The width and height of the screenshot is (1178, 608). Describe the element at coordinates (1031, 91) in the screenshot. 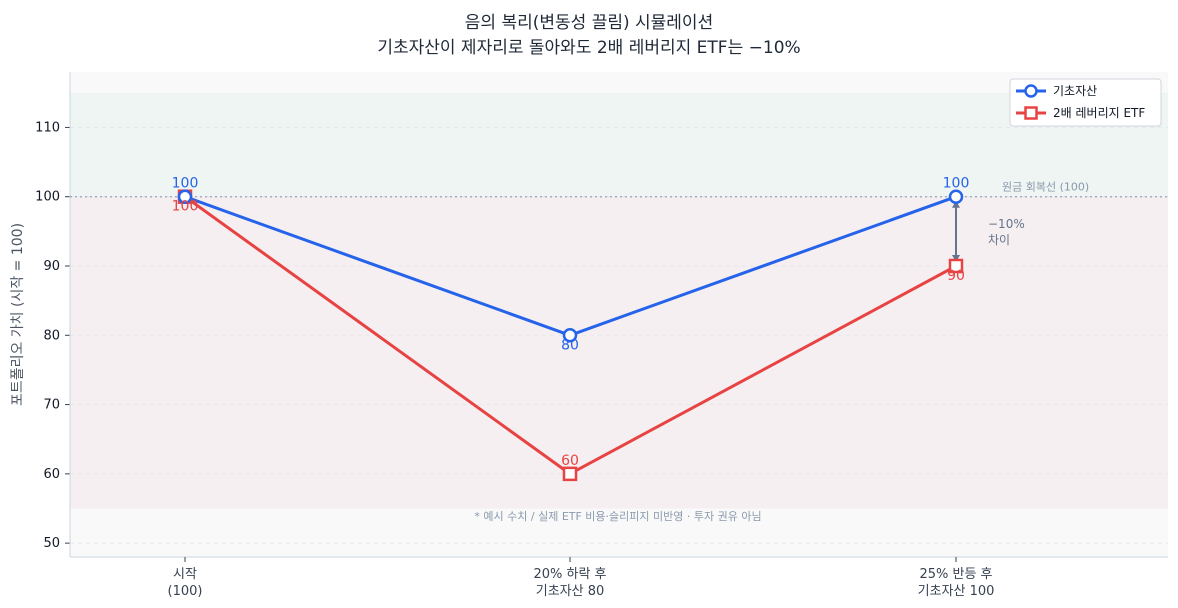

I see `legend-marker-circle` at that location.